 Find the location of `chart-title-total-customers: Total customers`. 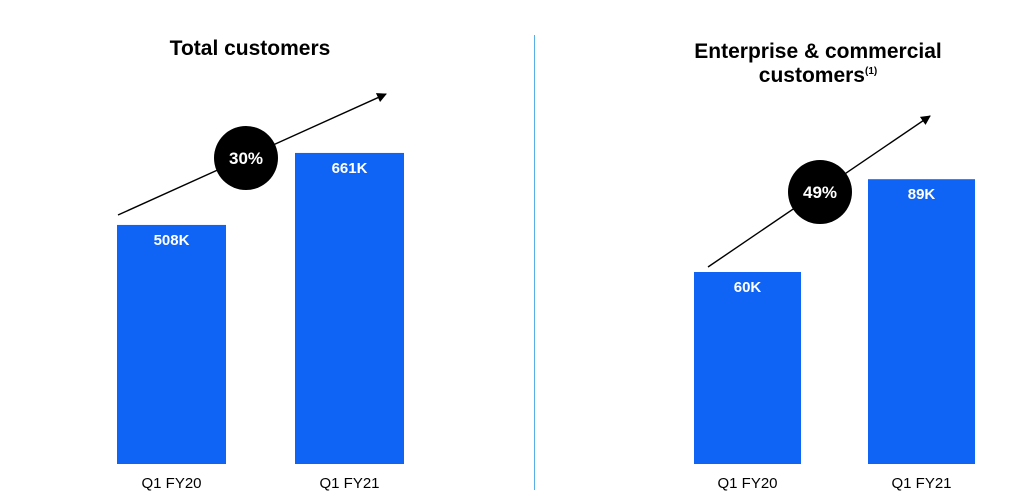

chart-title-total-customers: Total customers is located at coordinates (250, 49).